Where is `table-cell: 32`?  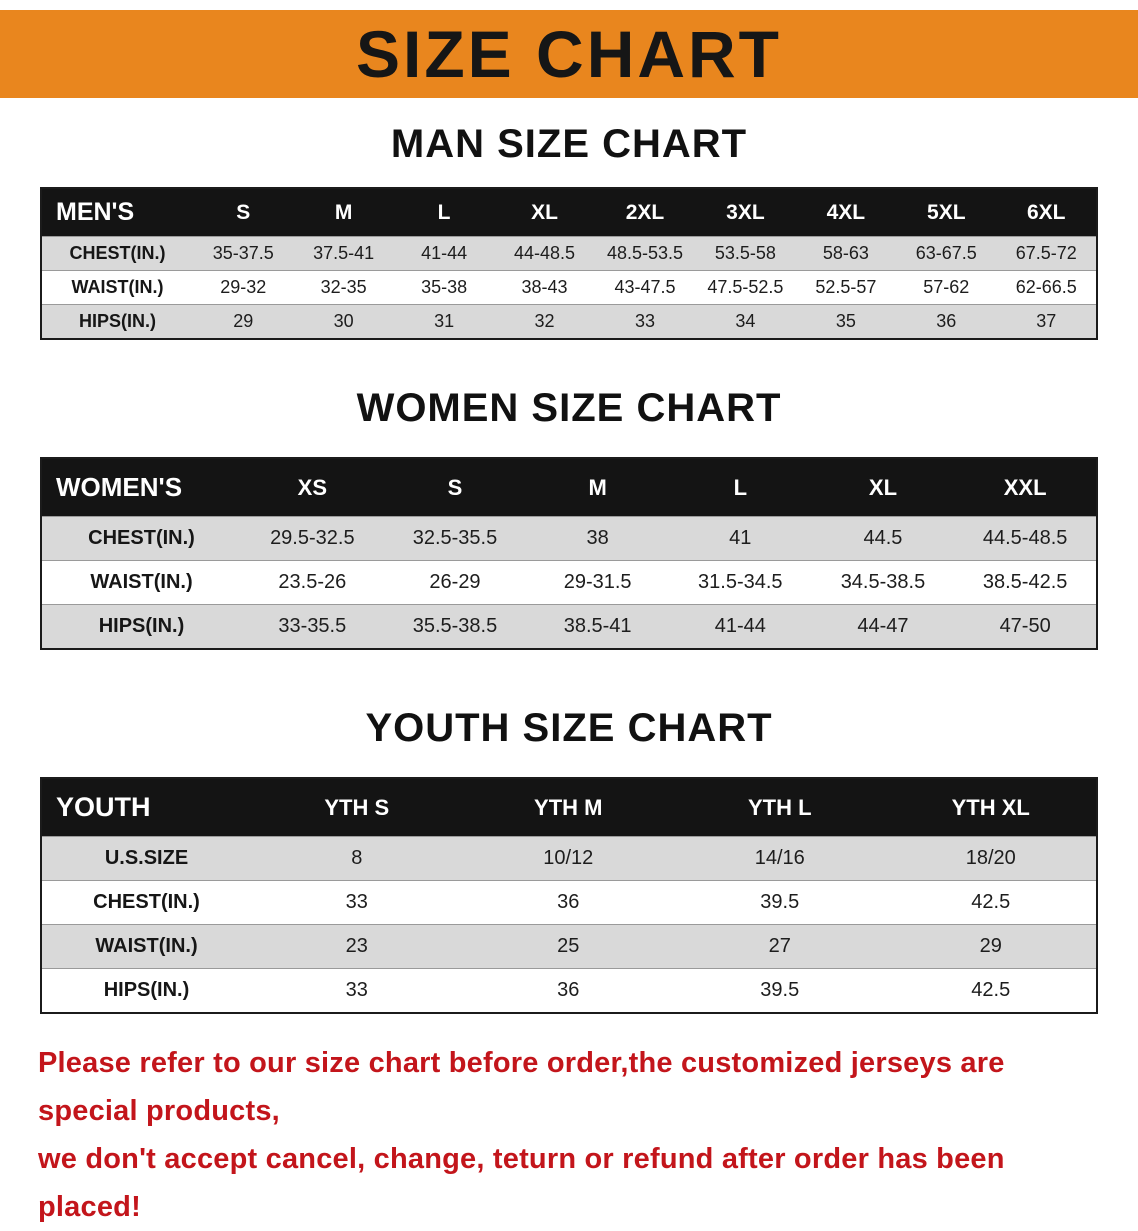 table-cell: 32 is located at coordinates (544, 321).